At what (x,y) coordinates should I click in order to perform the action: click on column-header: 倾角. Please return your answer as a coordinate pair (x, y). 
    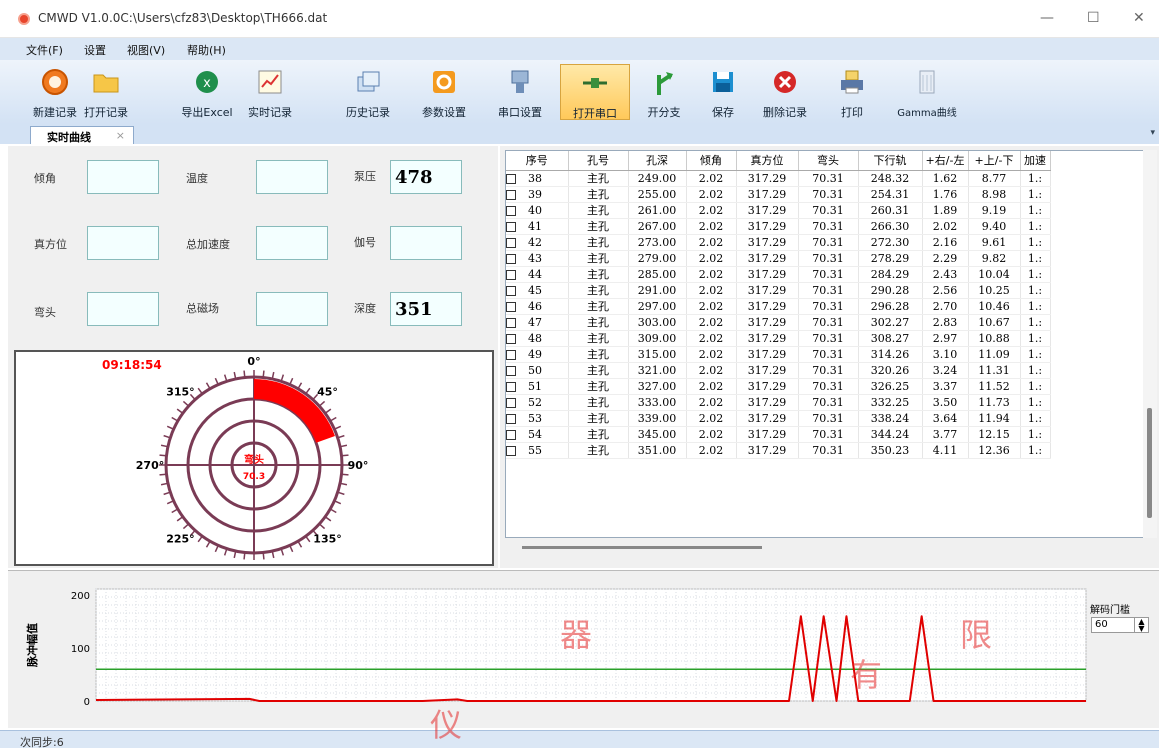
    Looking at the image, I should click on (711, 161).